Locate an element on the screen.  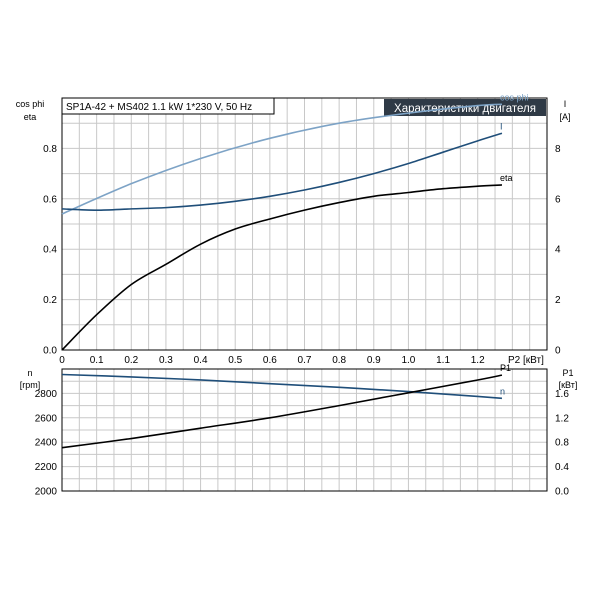
y-left-tick-label: 0.2 is located at coordinates (50, 300).